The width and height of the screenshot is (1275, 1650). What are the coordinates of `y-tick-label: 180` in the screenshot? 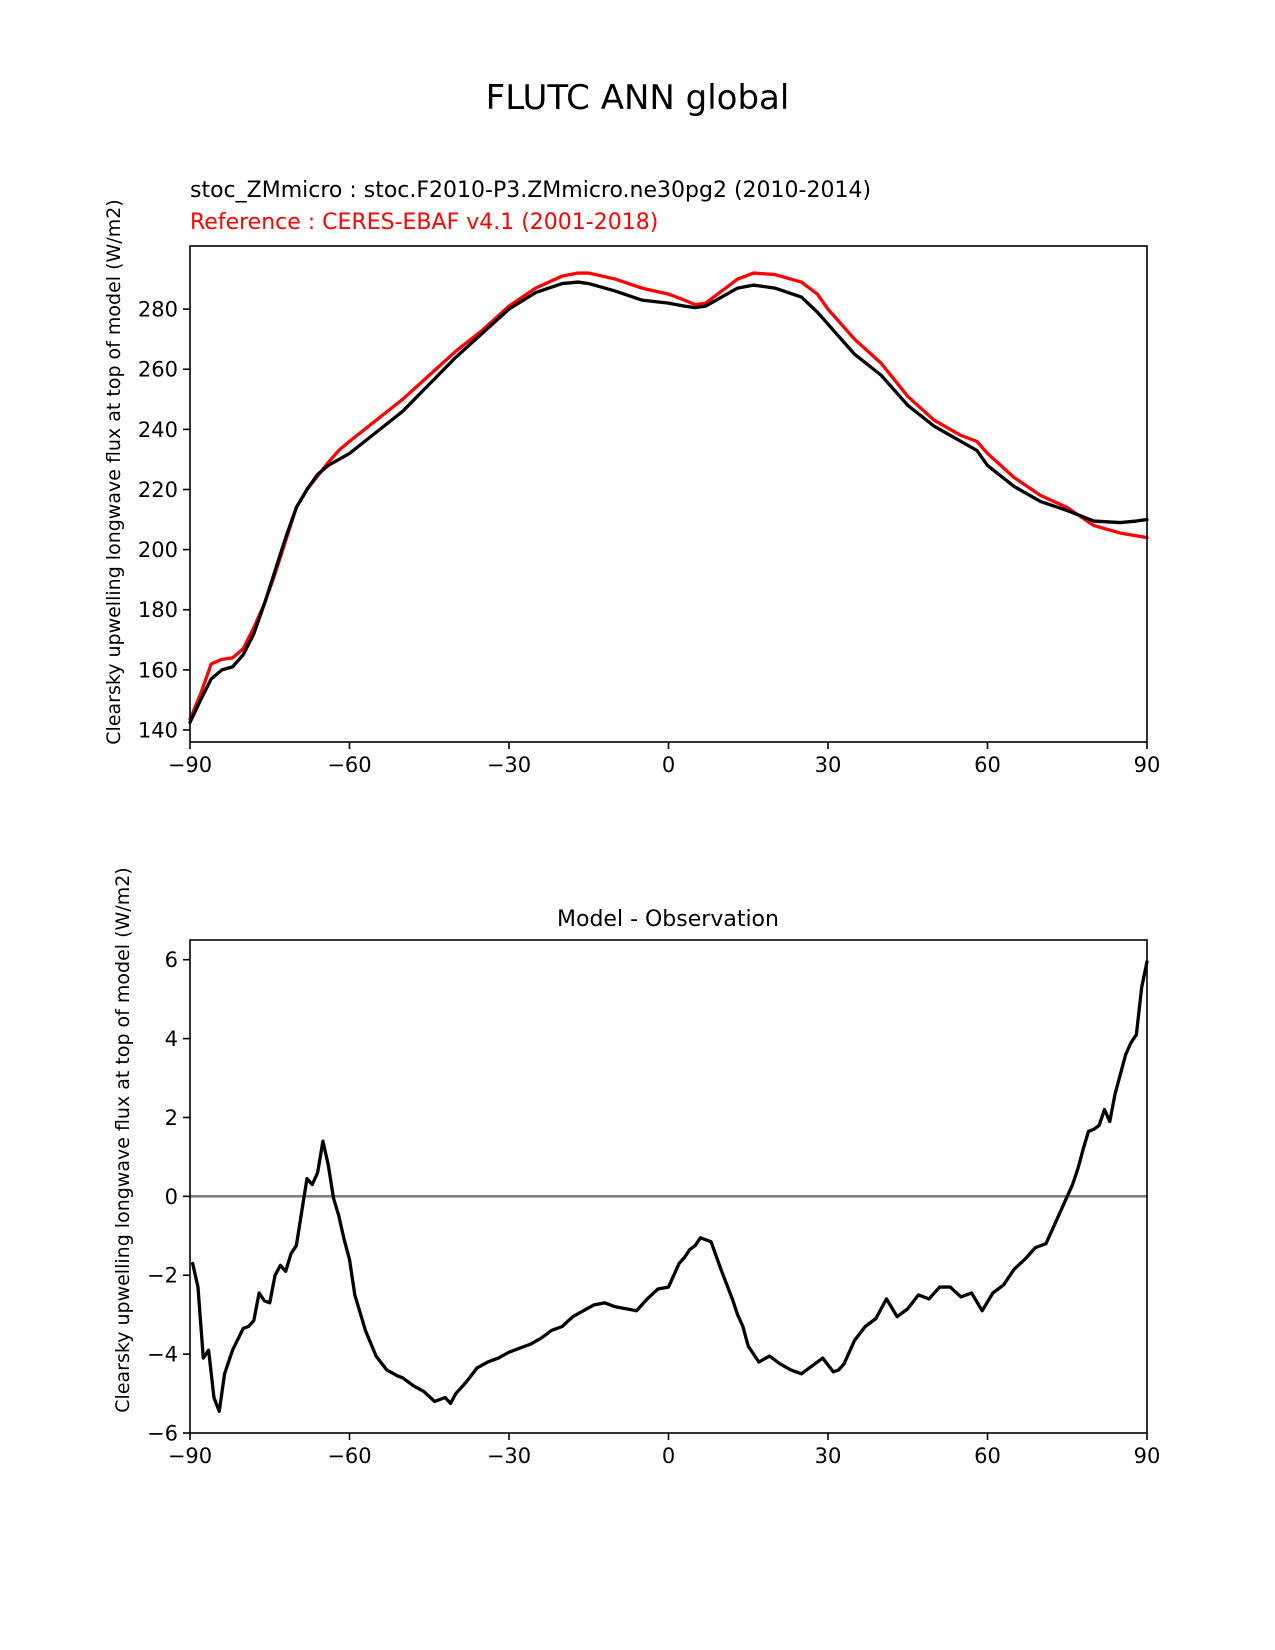 It's located at (158, 610).